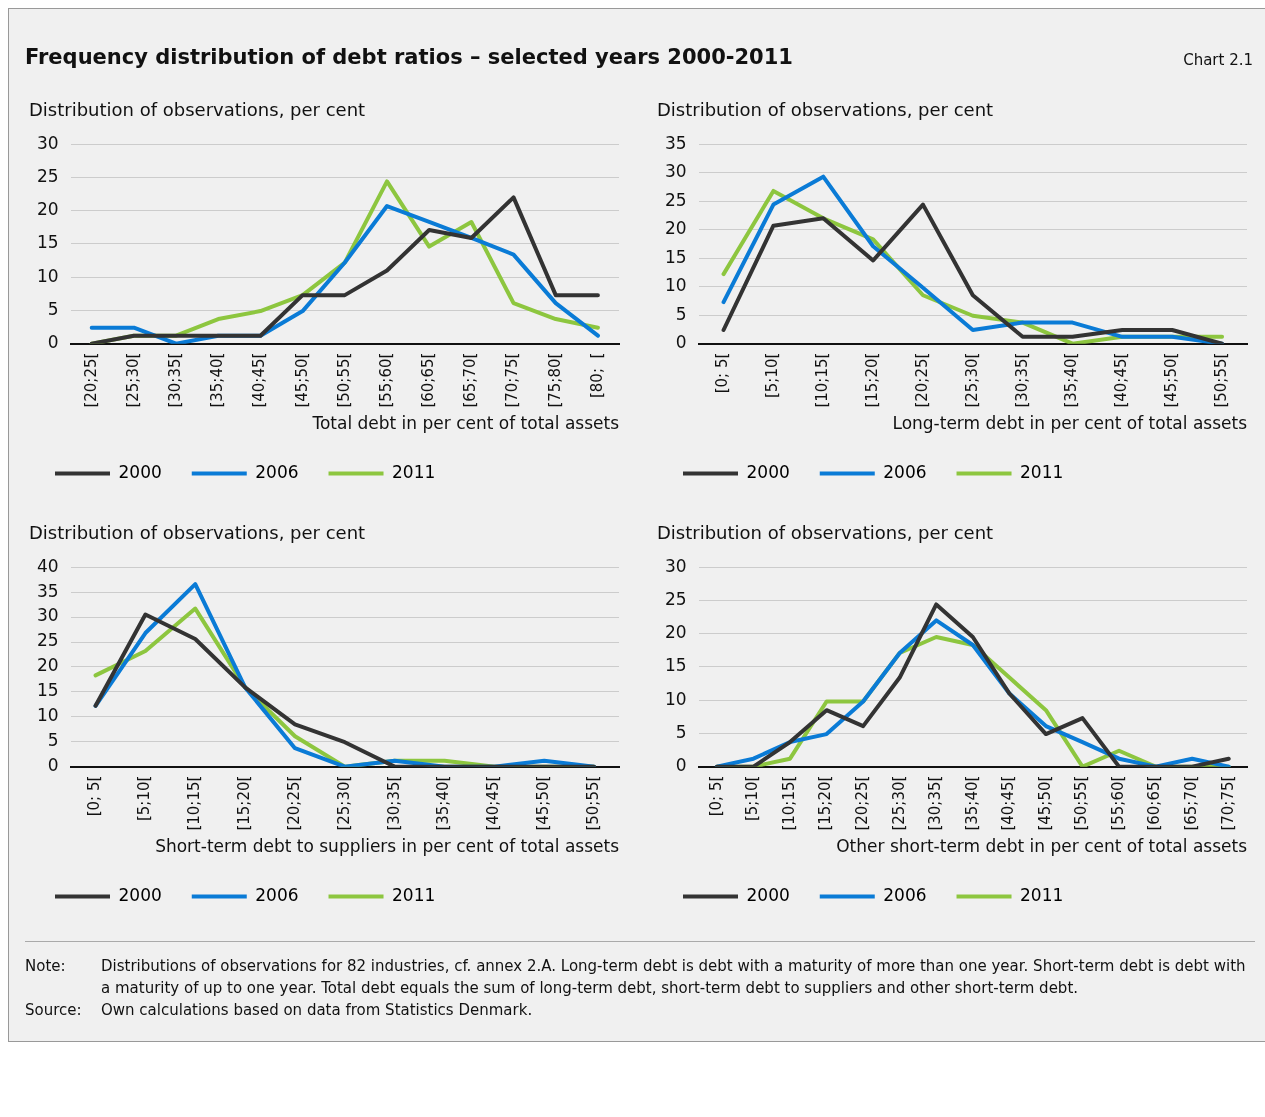 The width and height of the screenshot is (1265, 1117). Describe the element at coordinates (1042, 846) in the screenshot. I see `x-axis-title: Other short-term debt in per cent of total assets` at that location.